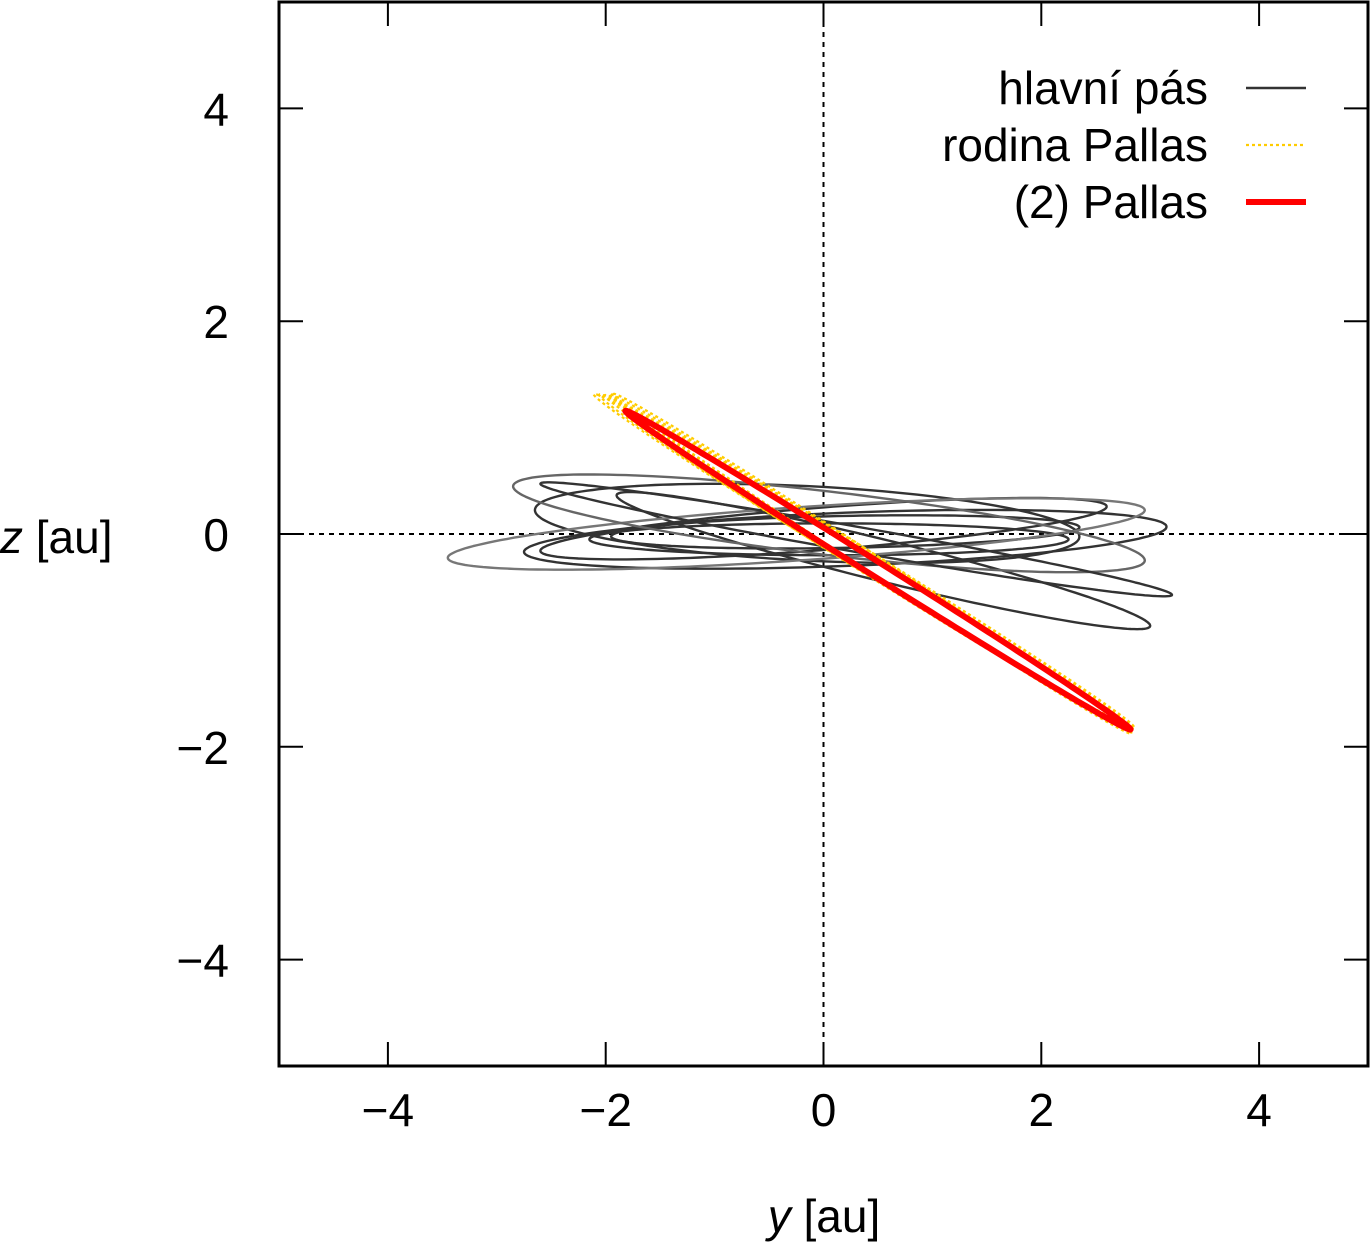 This screenshot has height=1247, width=1371. Describe the element at coordinates (68, 537) in the screenshot. I see `y-axis-unit: [au]` at that location.